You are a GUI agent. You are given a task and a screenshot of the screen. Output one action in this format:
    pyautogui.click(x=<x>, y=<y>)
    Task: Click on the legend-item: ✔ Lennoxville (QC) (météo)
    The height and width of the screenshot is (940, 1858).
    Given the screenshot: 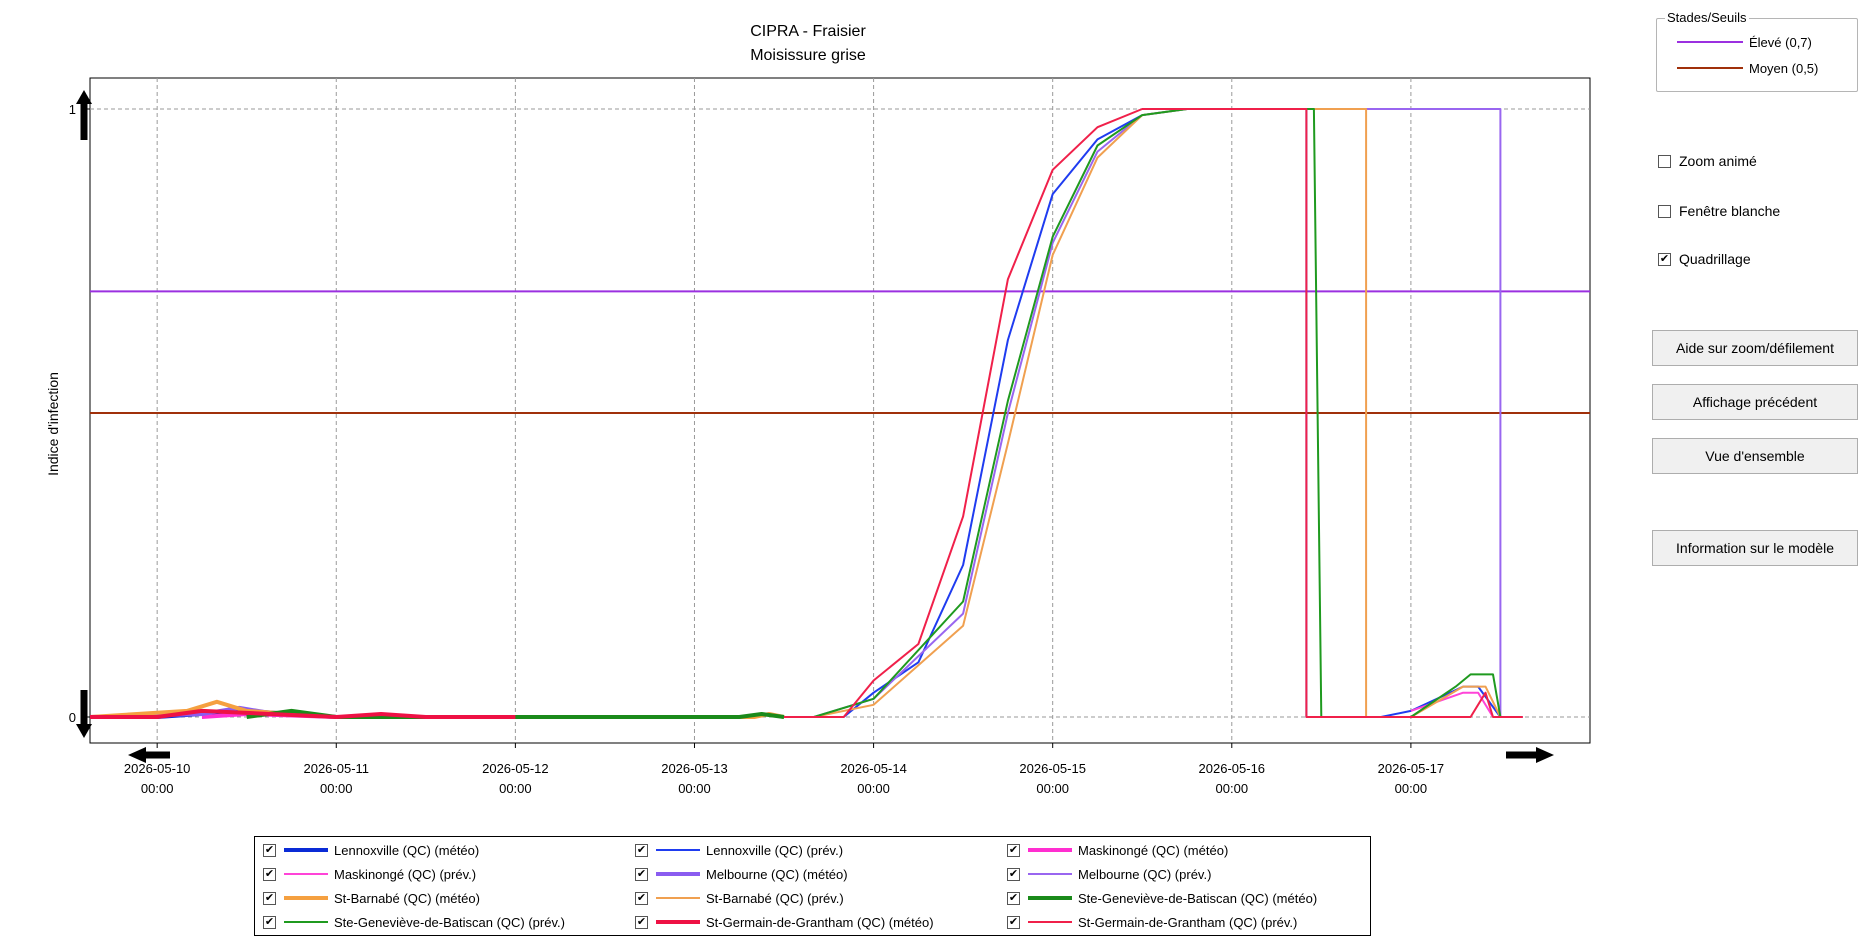 What is the action you would take?
    pyautogui.click(x=371, y=850)
    